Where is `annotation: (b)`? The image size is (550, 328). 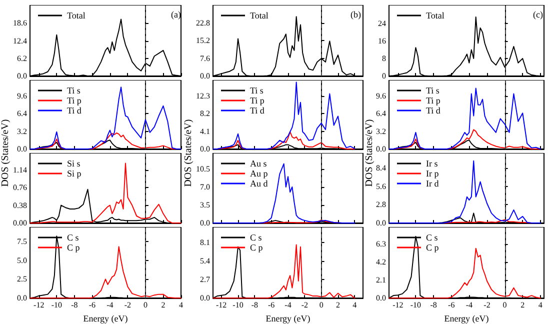
annotation: (b) is located at coordinates (356, 15).